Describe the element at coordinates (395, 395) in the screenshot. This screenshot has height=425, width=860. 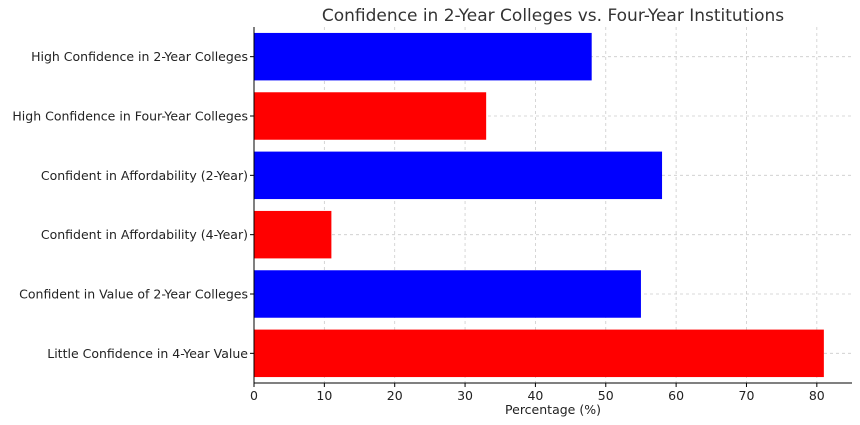
I see `x-tick-label: 20` at that location.